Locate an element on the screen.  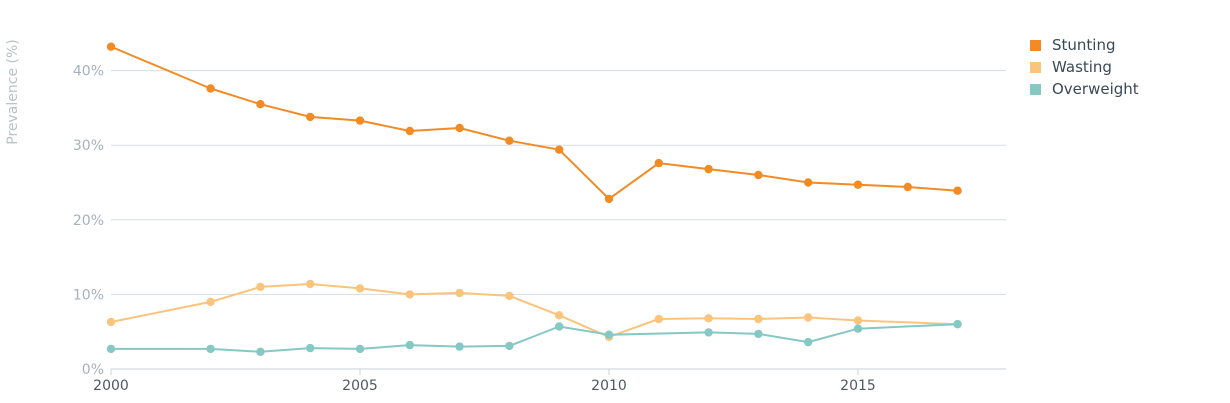
y-axis-label: Prevalence (%) is located at coordinates (13, 92).